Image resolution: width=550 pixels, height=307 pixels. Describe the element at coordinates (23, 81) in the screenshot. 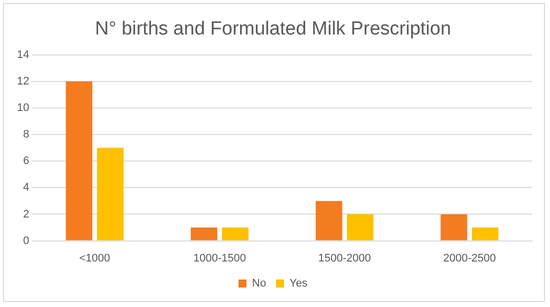

I see `y-tick-label: 12` at that location.